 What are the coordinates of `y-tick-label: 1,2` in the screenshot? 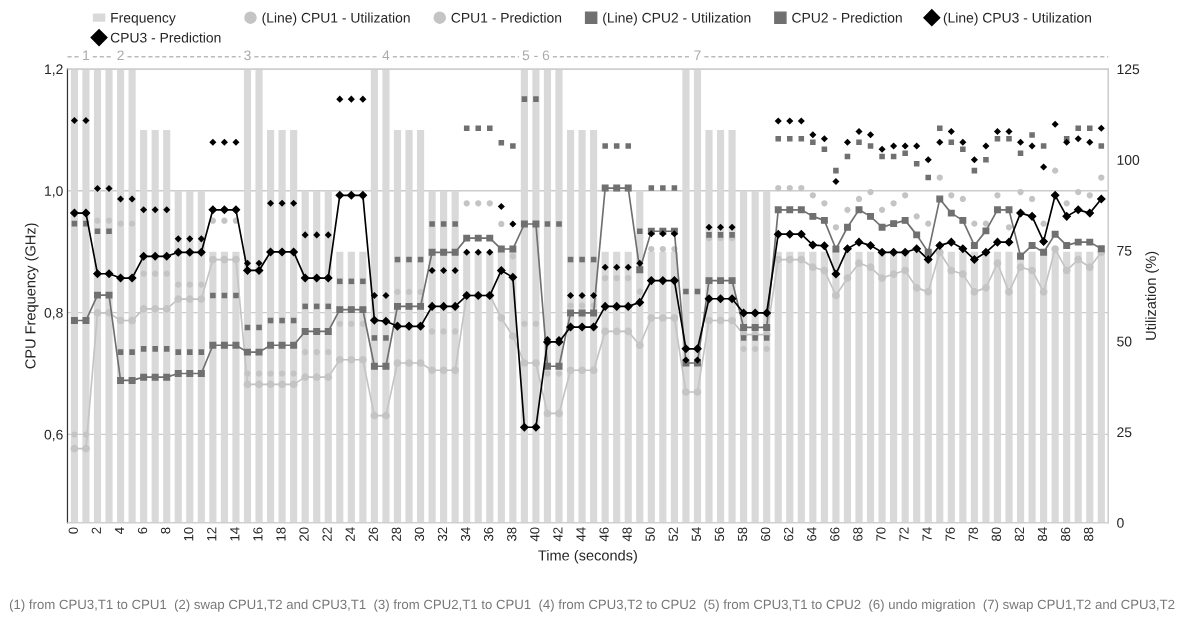 It's located at (54, 70).